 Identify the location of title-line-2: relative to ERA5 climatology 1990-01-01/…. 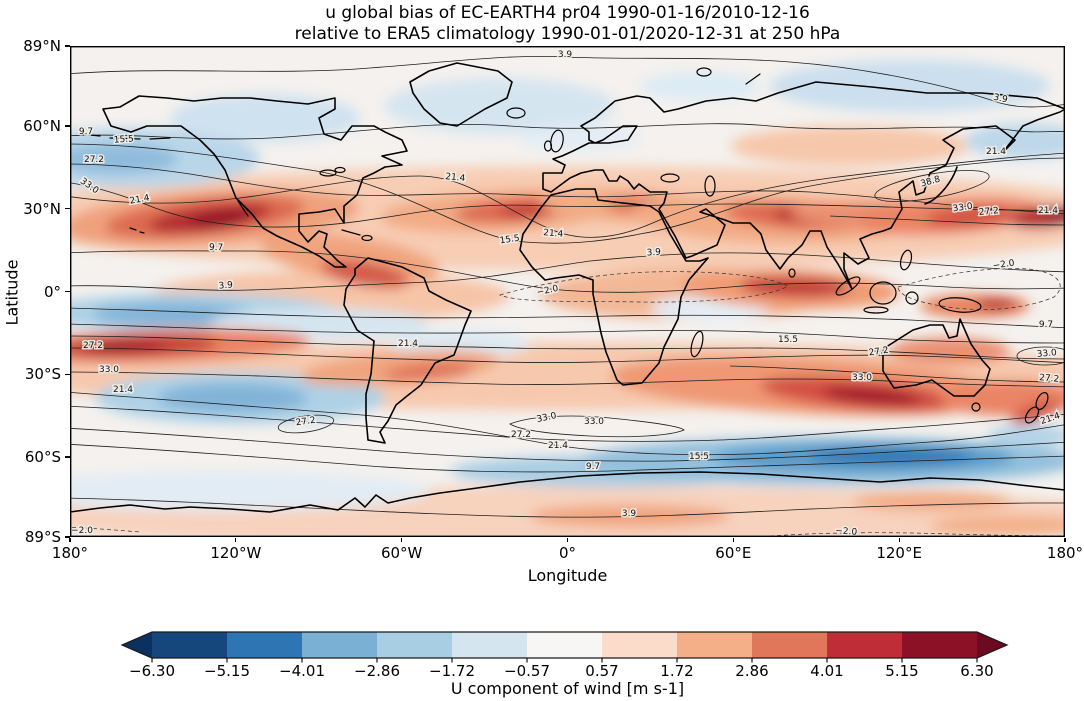
(567, 34).